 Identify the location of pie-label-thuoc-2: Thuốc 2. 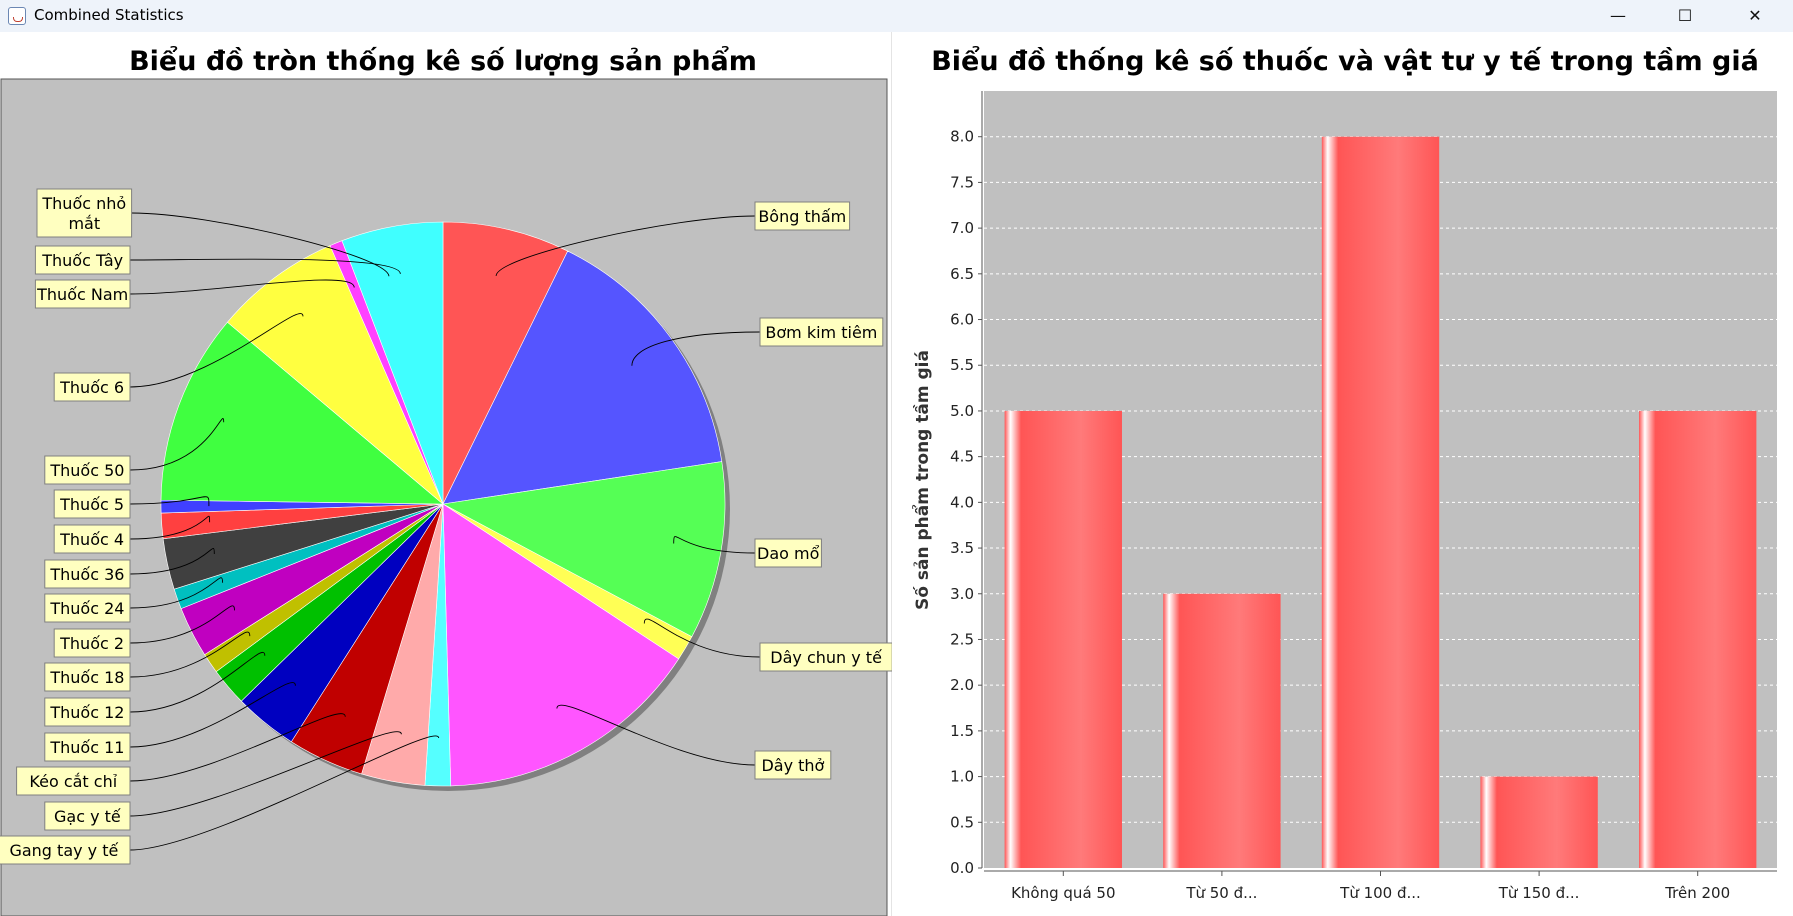
(91, 643).